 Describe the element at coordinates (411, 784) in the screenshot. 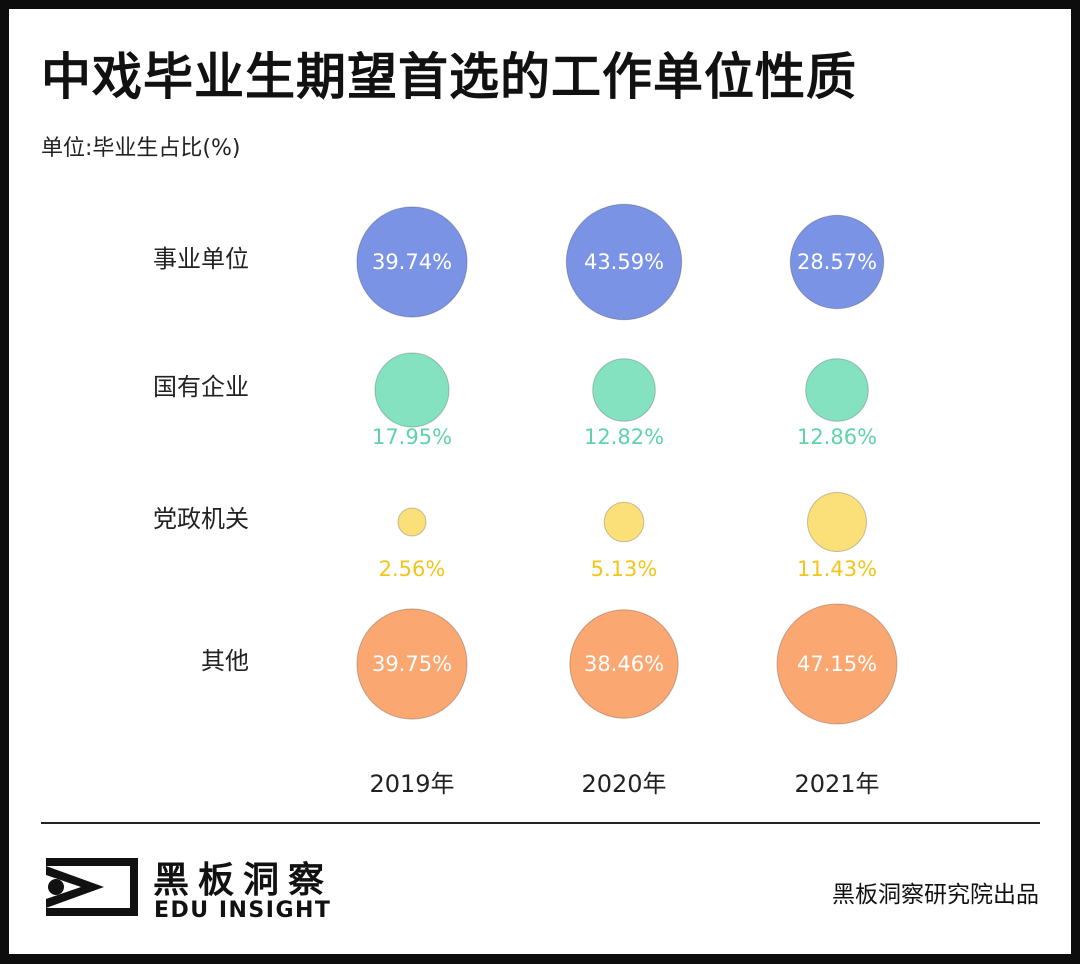

I see `year-label: 2019年` at that location.